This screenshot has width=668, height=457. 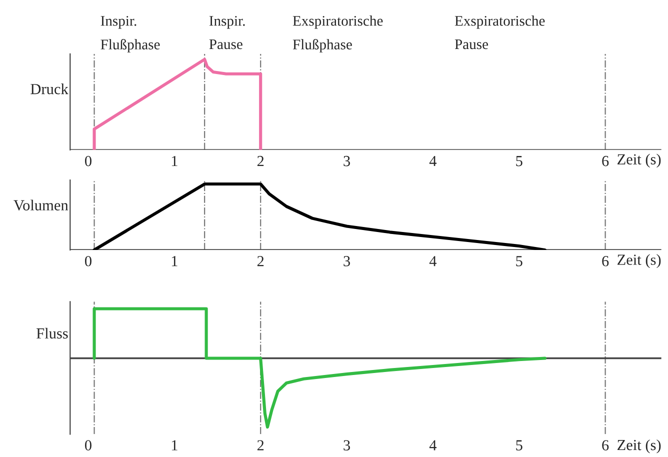 What do you see at coordinates (227, 33) in the screenshot?
I see `text: Inspir. Pause` at bounding box center [227, 33].